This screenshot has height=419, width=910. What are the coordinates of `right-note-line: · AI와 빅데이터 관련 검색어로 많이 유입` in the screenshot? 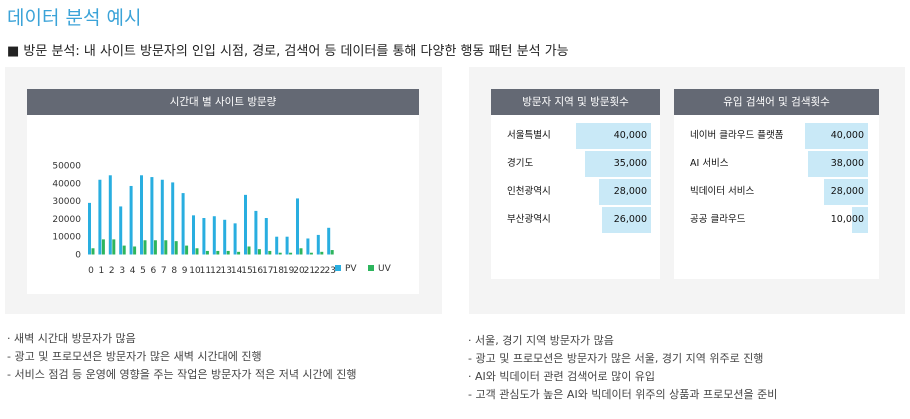 It's located at (562, 376).